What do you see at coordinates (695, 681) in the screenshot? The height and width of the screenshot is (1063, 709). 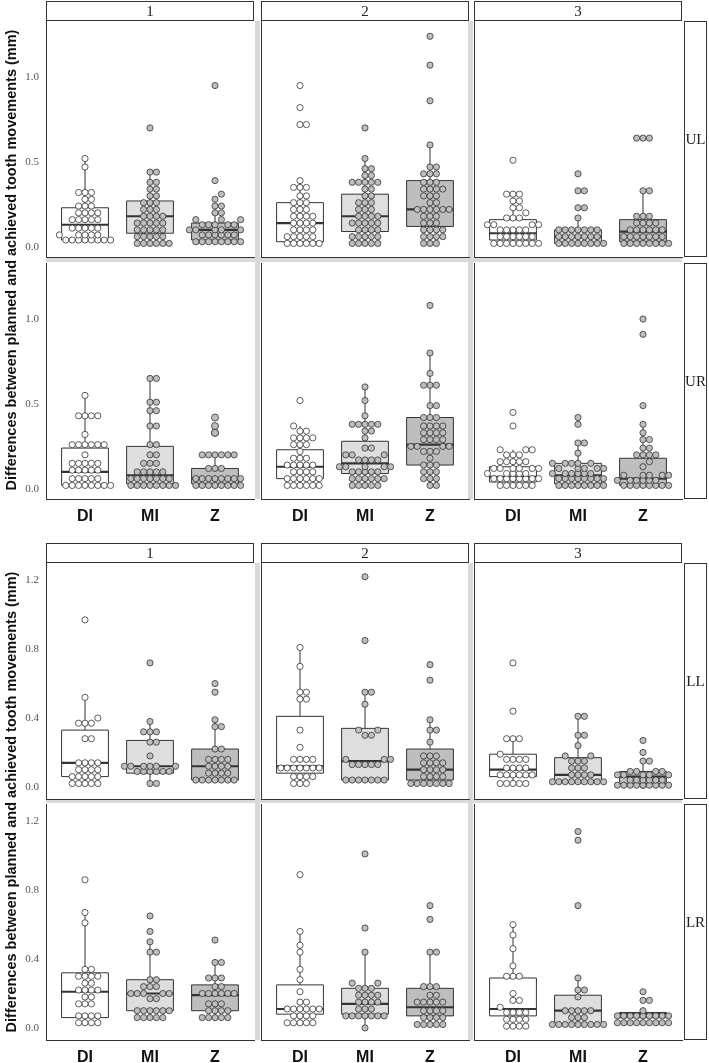 I see `text: LL` at bounding box center [695, 681].